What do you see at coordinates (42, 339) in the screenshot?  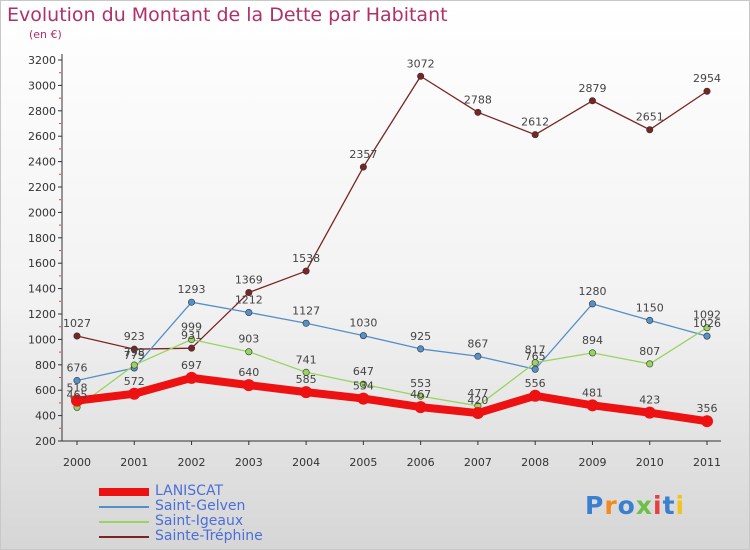 I see `y-tick-label: 1000` at bounding box center [42, 339].